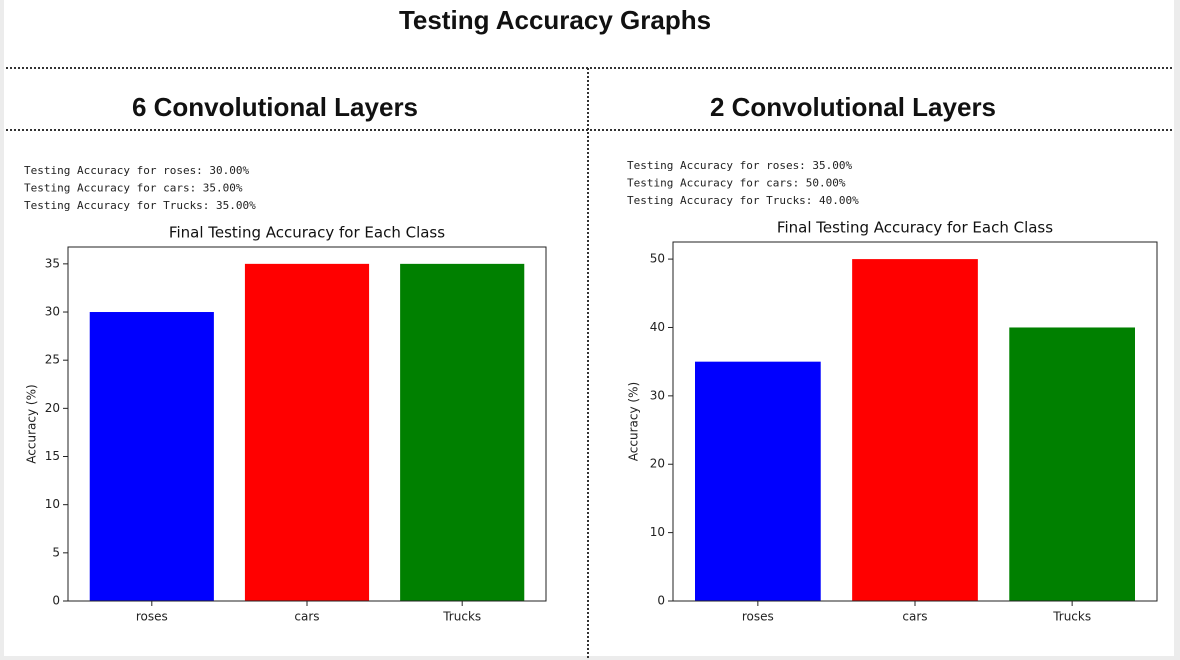 The width and height of the screenshot is (1180, 660). What do you see at coordinates (657, 327) in the screenshot?
I see `y-tick-label: 40` at bounding box center [657, 327].